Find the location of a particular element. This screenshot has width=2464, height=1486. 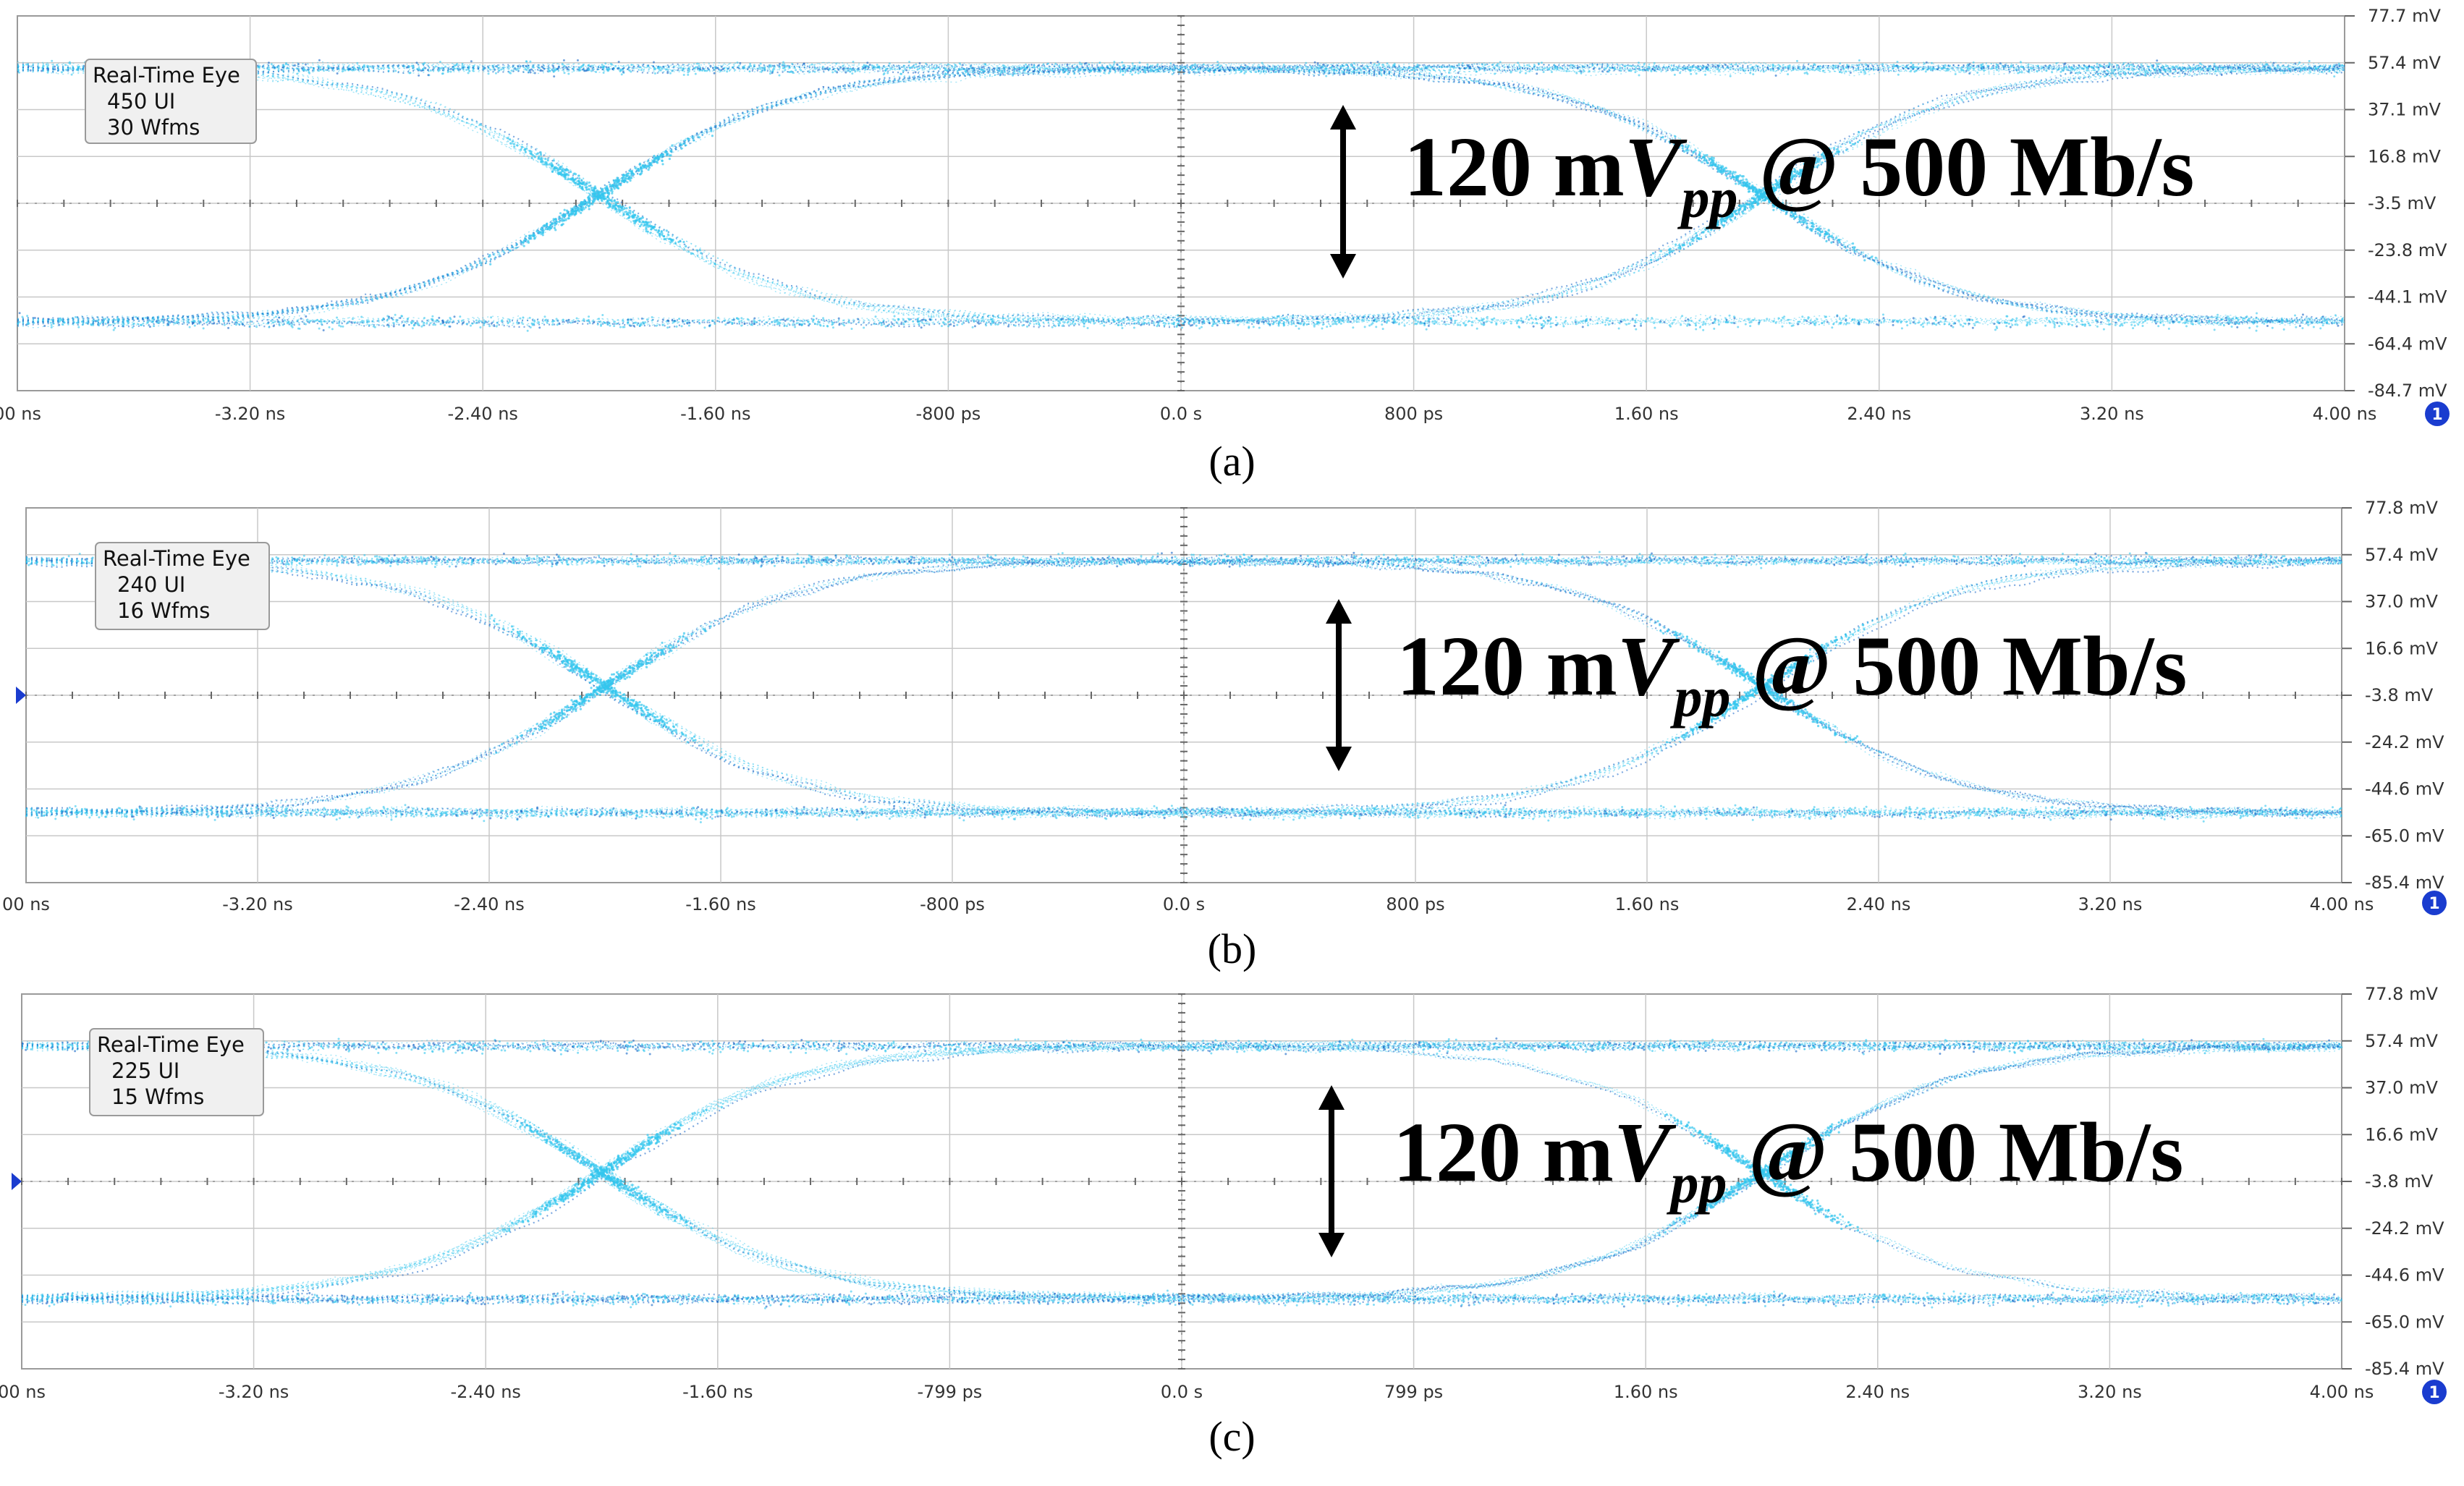

eye-trace is located at coordinates (1181, 67).